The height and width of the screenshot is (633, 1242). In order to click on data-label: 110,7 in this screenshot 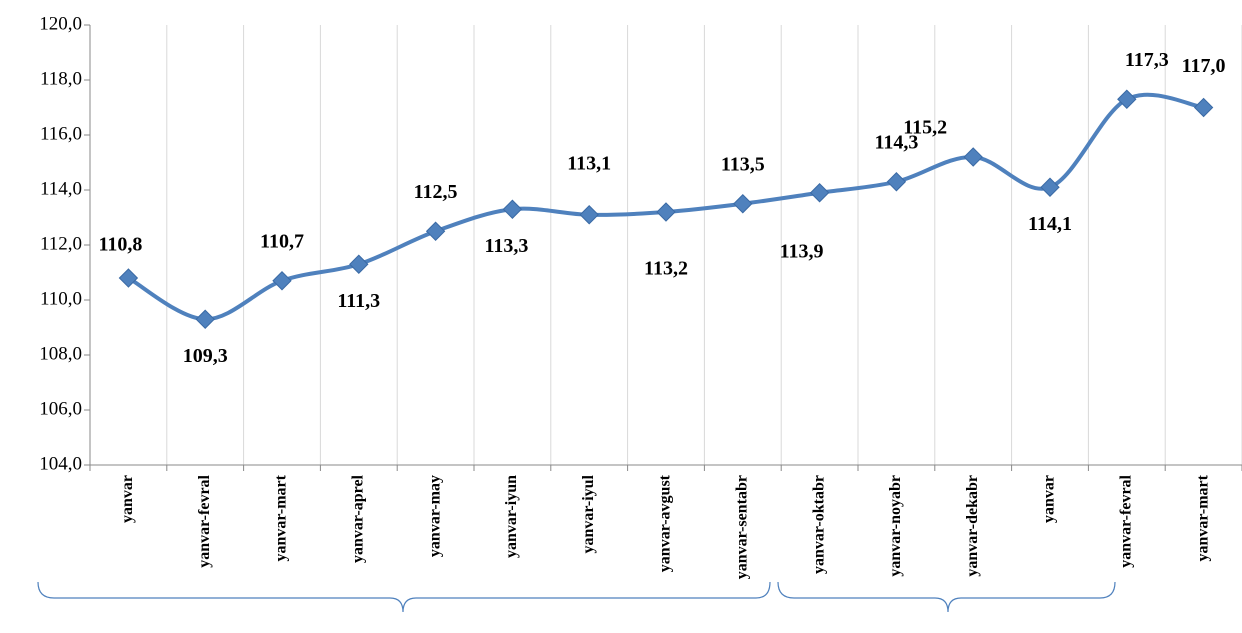, I will do `click(282, 241)`.